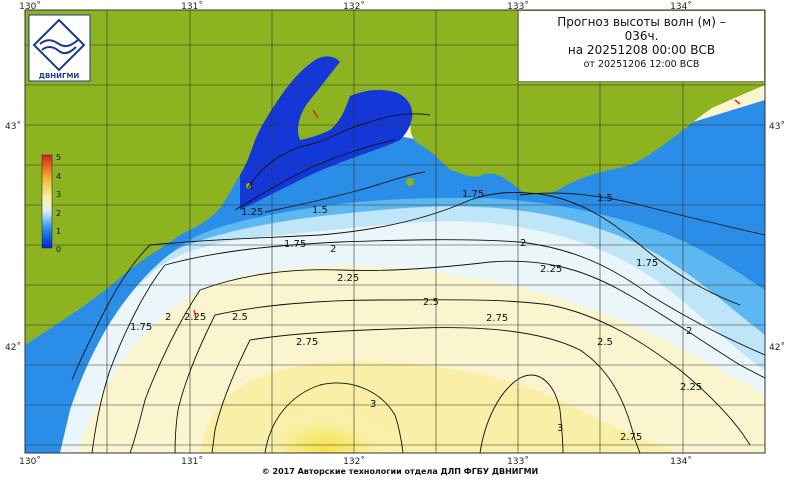 The width and height of the screenshot is (800, 480). What do you see at coordinates (58, 194) in the screenshot?
I see `legend-tick: 3` at bounding box center [58, 194].